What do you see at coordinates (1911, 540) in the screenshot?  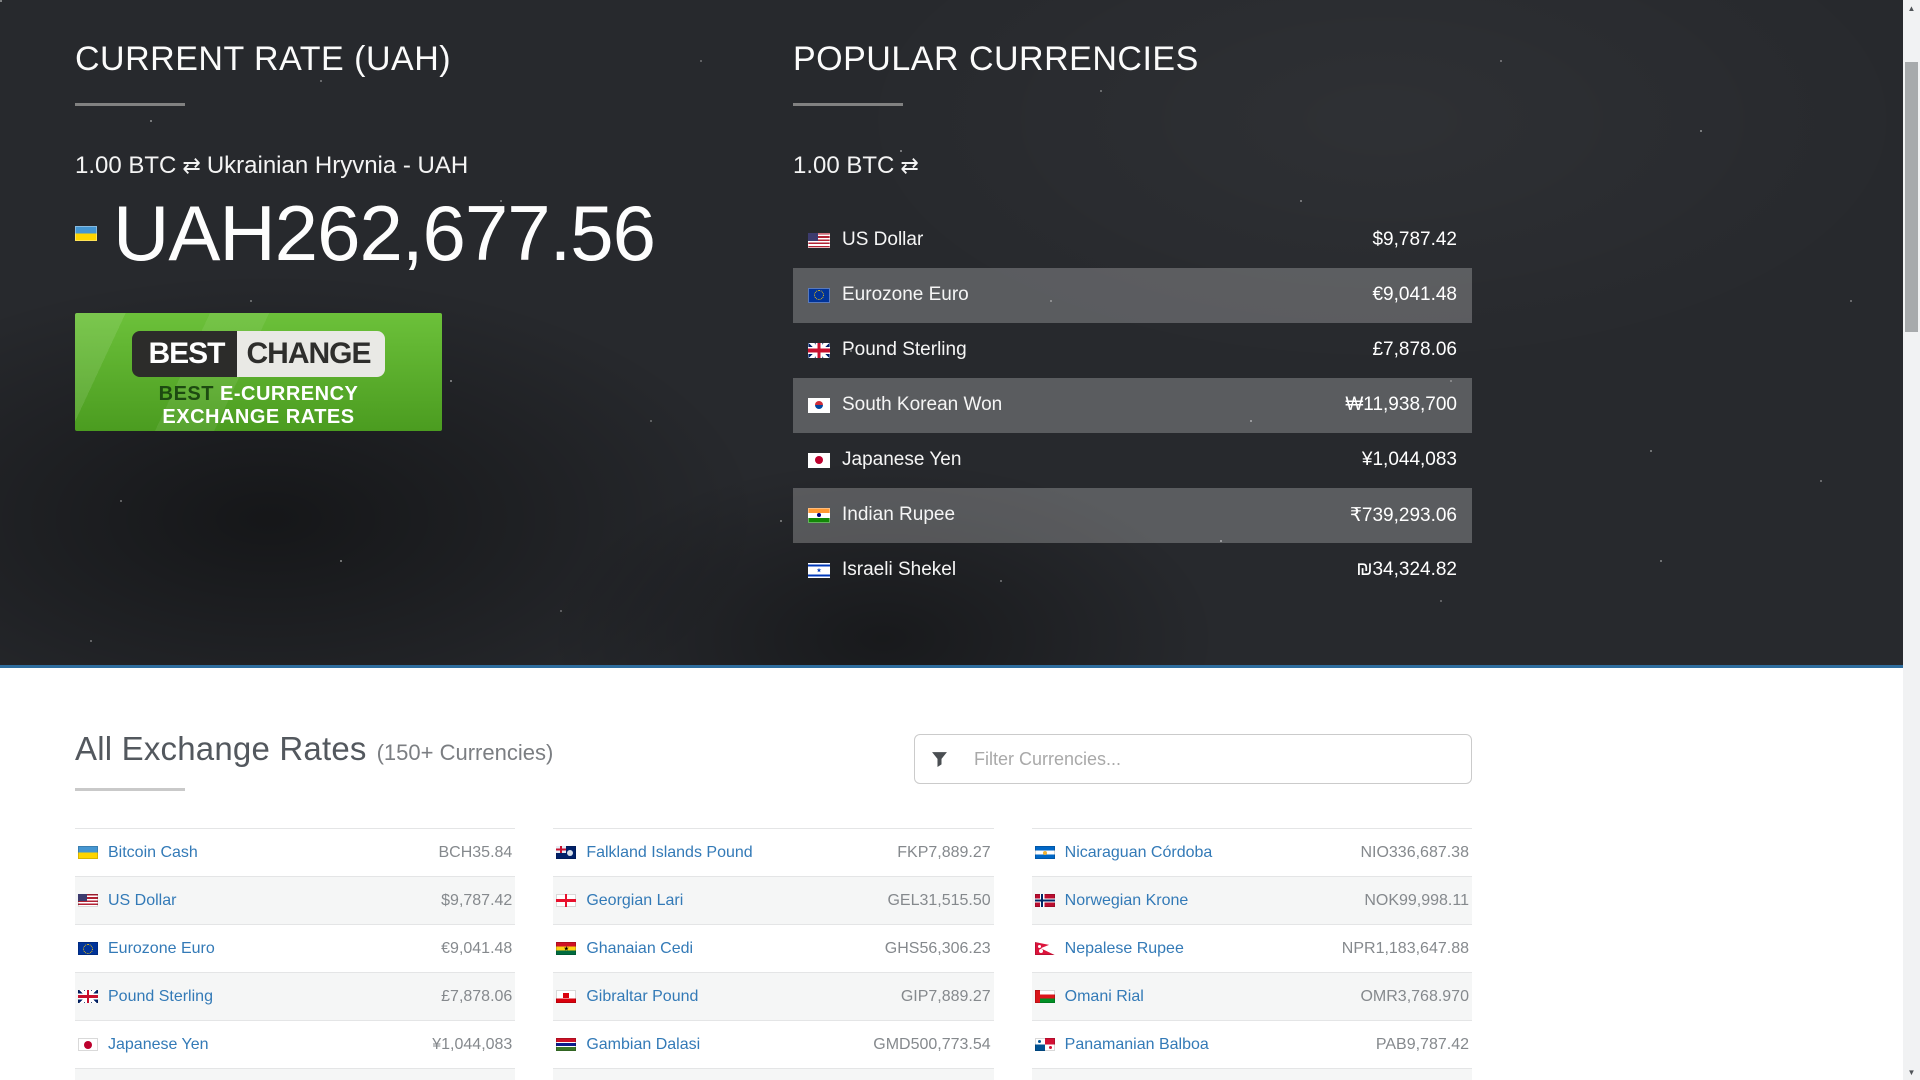 I see `browser-scrollbar: ▲ ▼` at bounding box center [1911, 540].